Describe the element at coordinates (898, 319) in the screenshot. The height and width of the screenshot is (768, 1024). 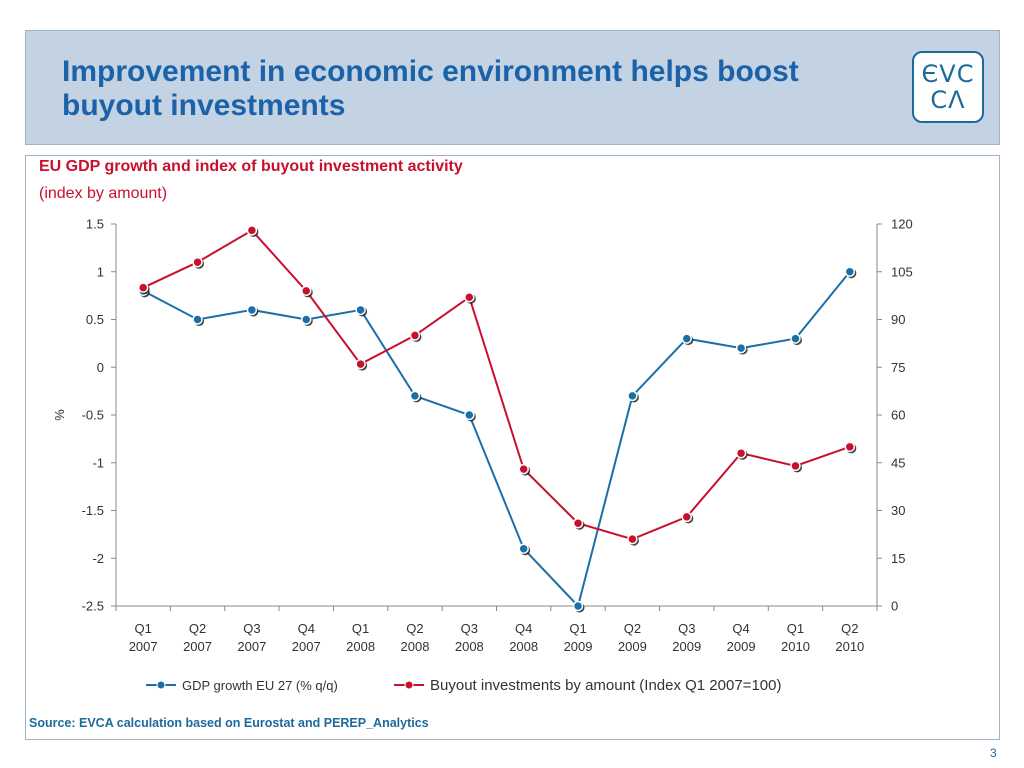
I see `y2-tick-label: 90` at that location.